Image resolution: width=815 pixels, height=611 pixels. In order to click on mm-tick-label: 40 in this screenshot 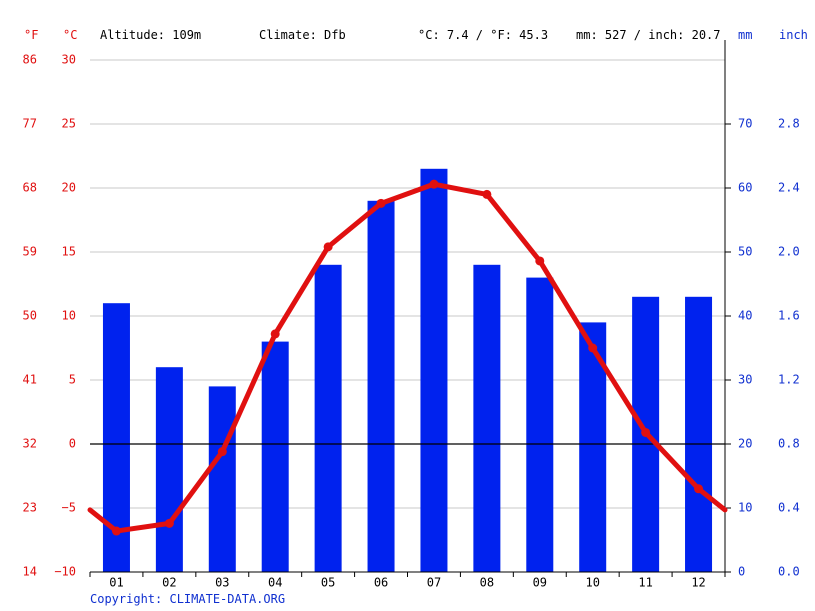, I will do `click(745, 316)`.